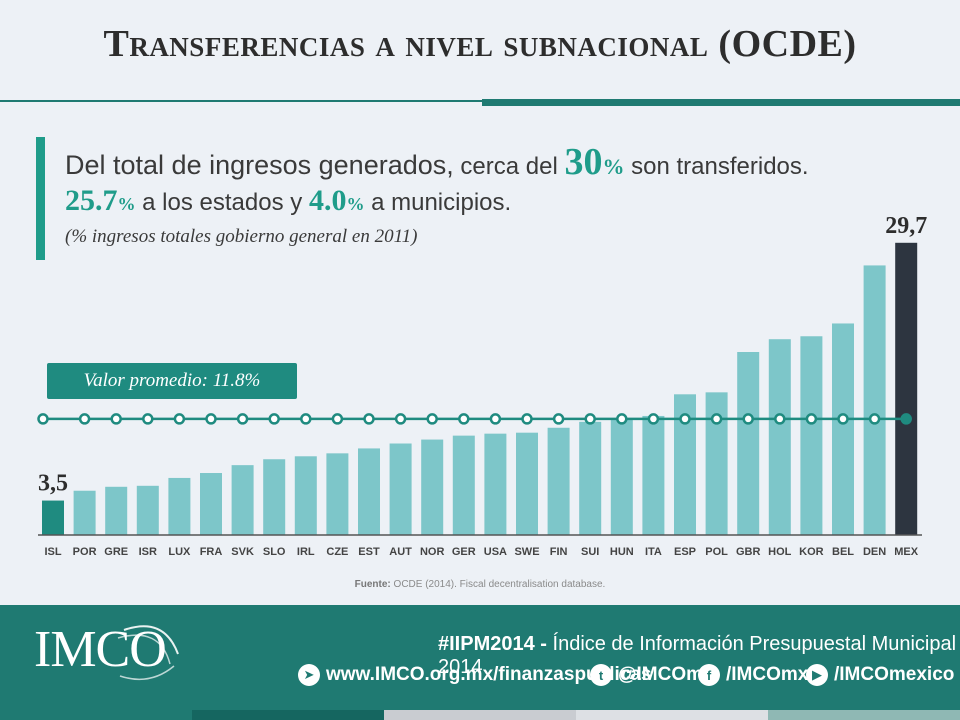 This screenshot has width=960, height=720. I want to click on tick-label-fin: FIN, so click(559, 552).